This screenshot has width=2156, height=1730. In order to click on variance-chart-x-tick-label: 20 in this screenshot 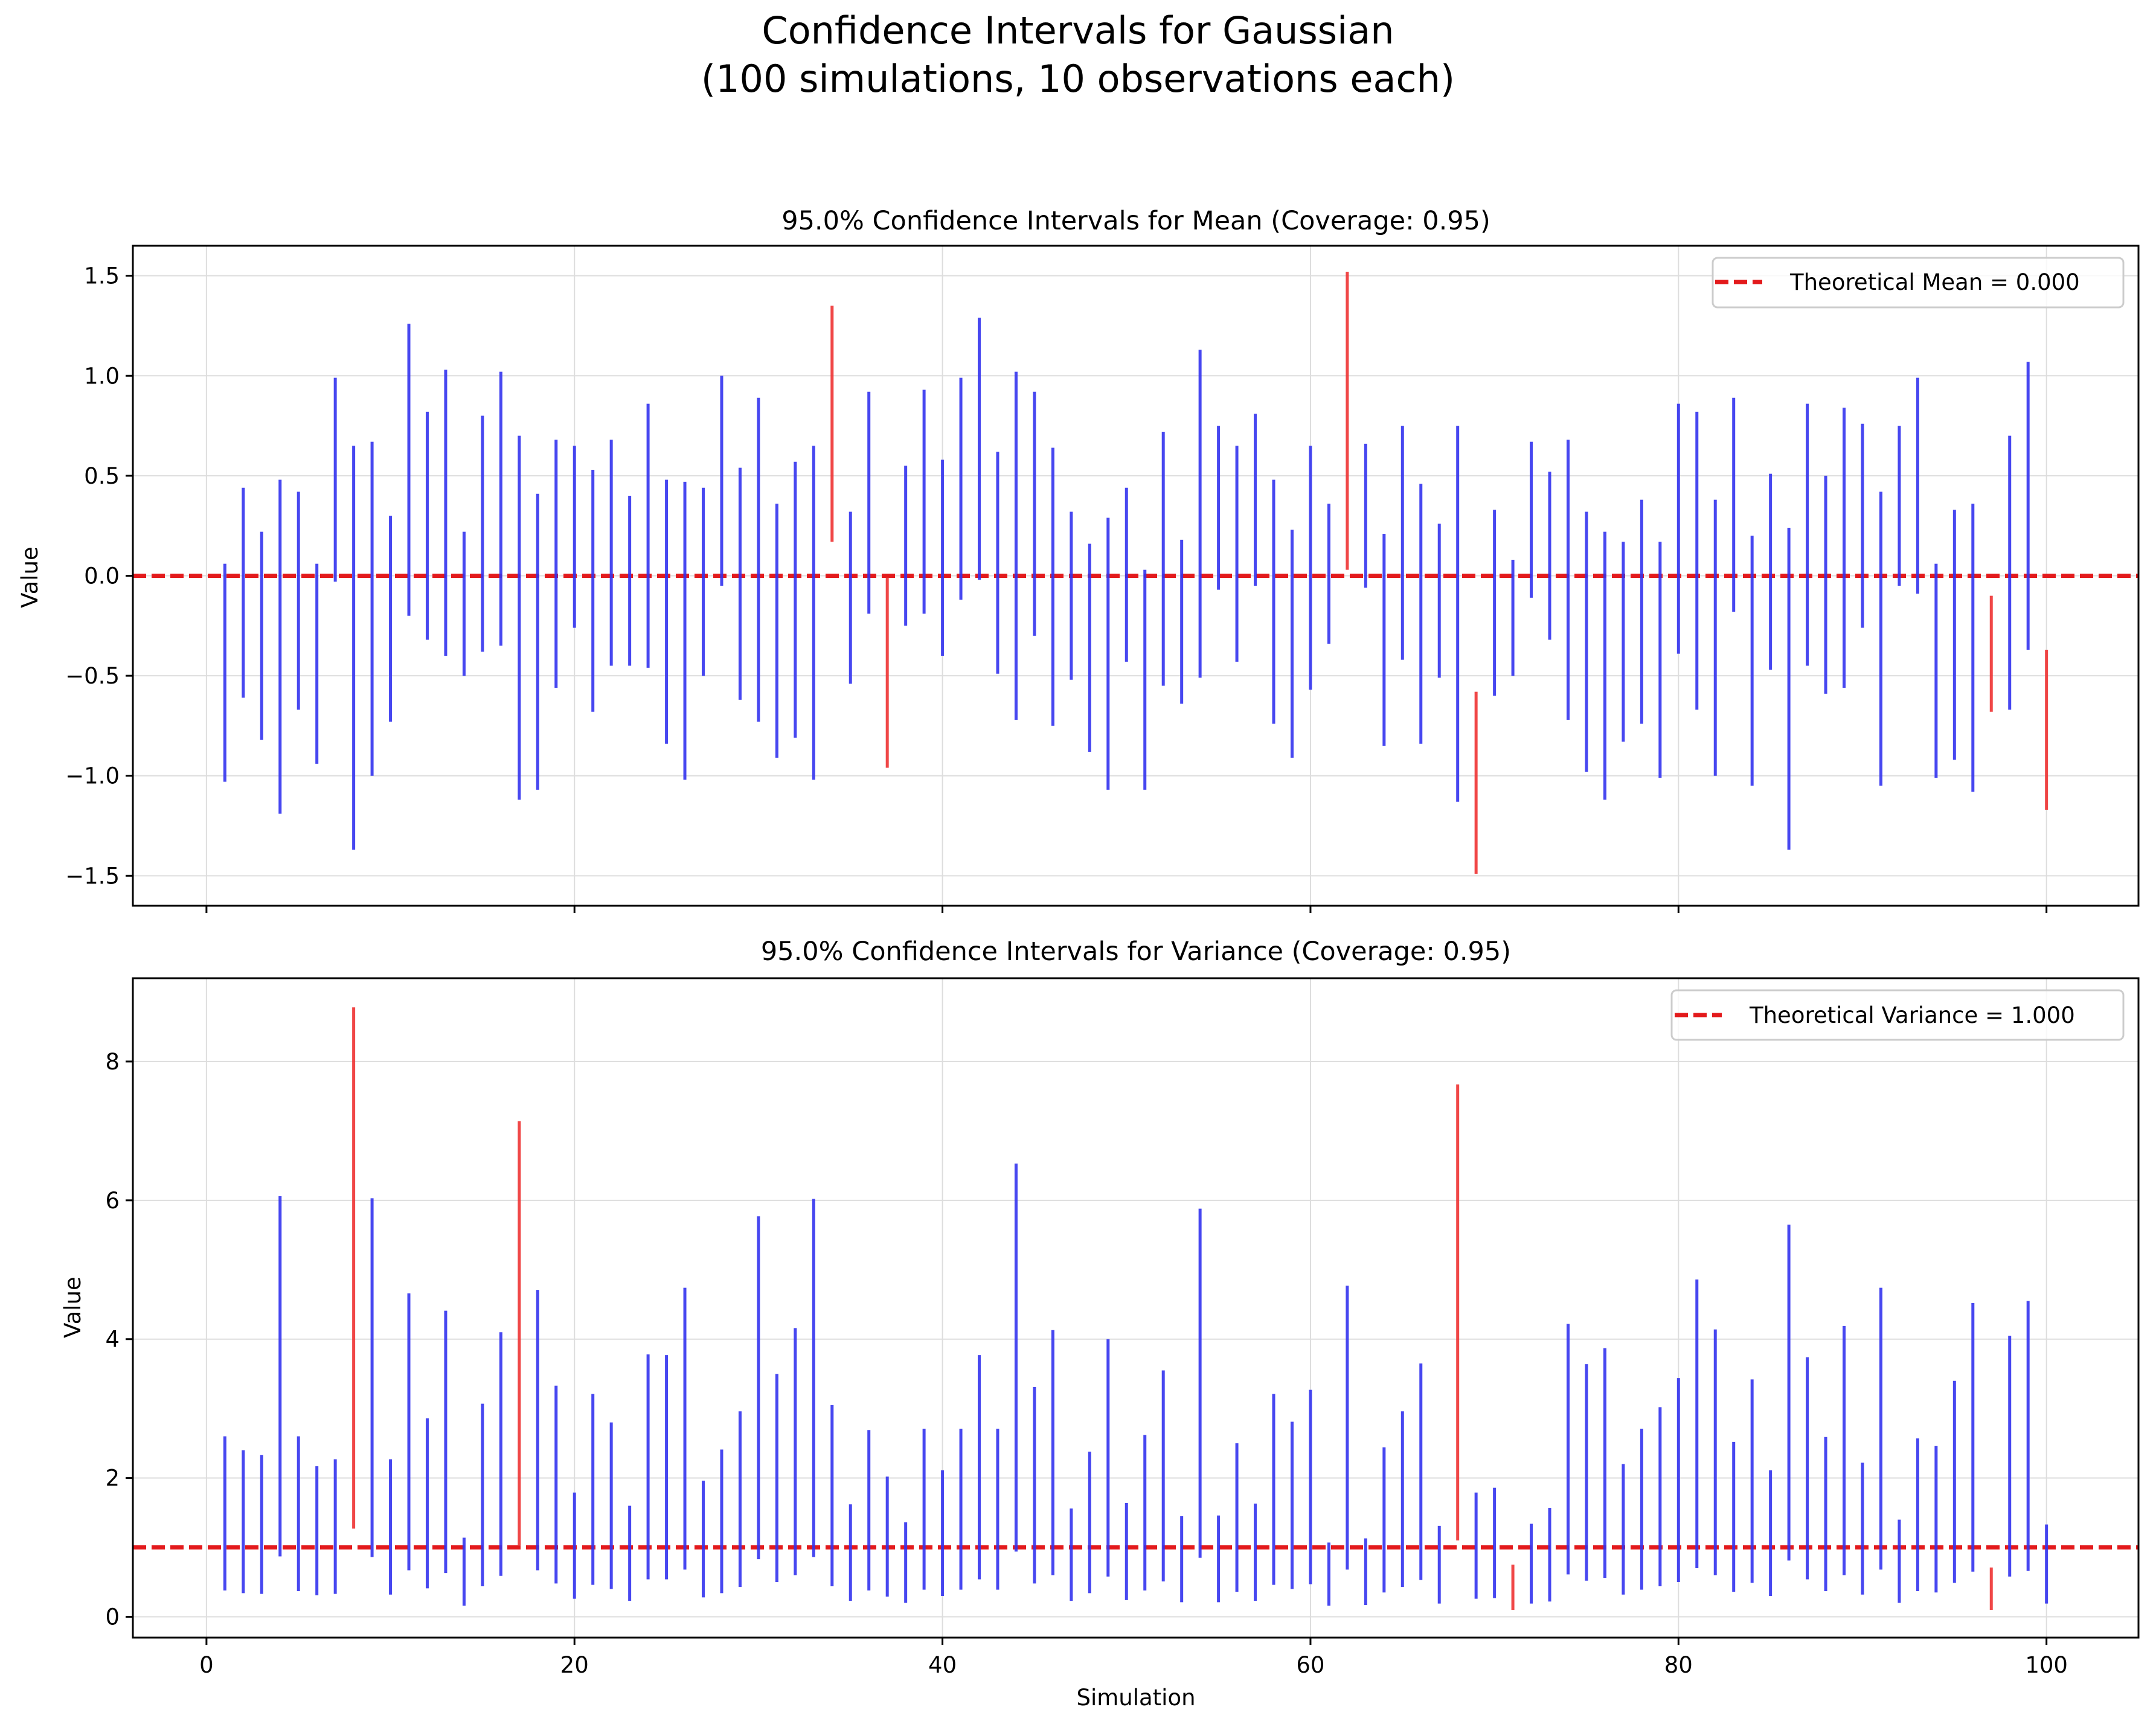, I will do `click(574, 1665)`.